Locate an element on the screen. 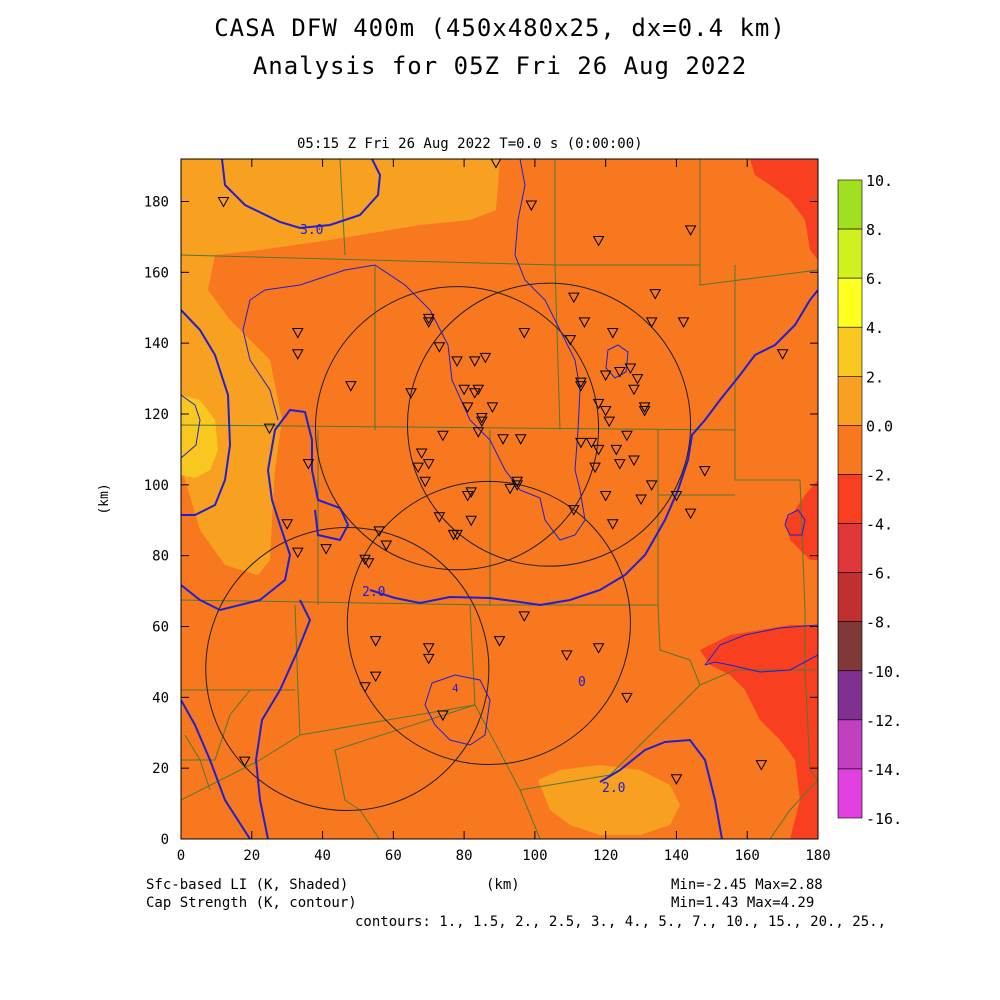  y-tick-label: 120 is located at coordinates (156, 415).